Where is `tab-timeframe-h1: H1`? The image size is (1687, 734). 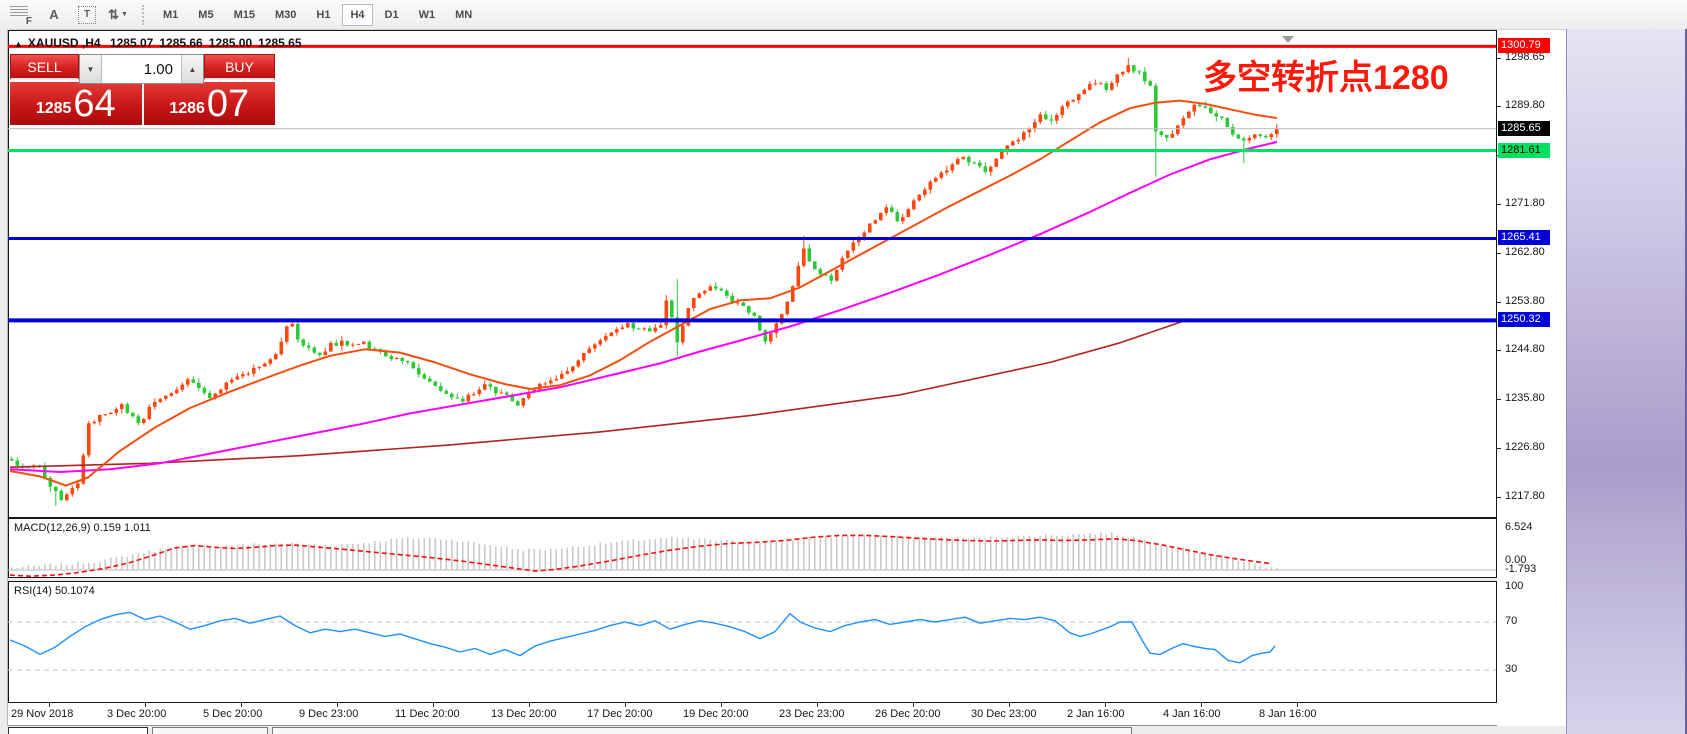 tab-timeframe-h1: H1 is located at coordinates (323, 14).